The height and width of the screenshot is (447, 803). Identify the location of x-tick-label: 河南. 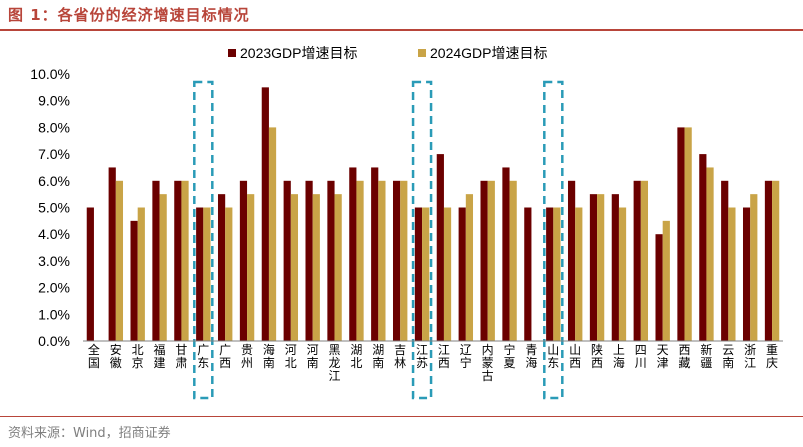
(313, 356).